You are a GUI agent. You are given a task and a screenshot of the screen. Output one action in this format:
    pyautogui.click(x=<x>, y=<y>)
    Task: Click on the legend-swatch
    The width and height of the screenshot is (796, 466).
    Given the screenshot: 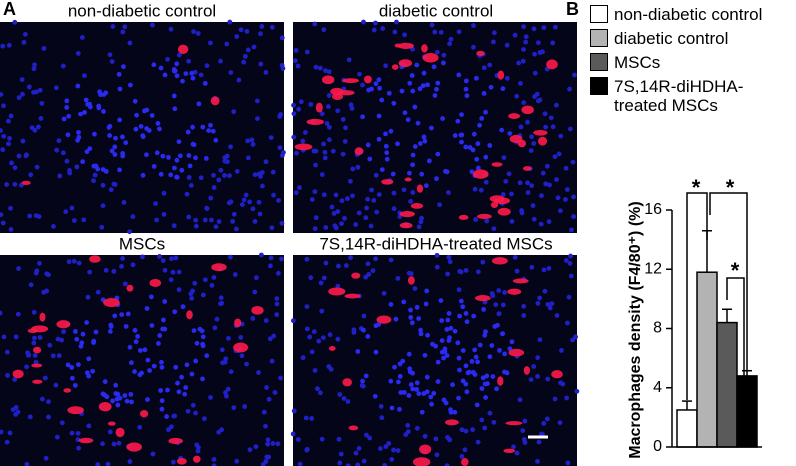 What is the action you would take?
    pyautogui.click(x=599, y=38)
    